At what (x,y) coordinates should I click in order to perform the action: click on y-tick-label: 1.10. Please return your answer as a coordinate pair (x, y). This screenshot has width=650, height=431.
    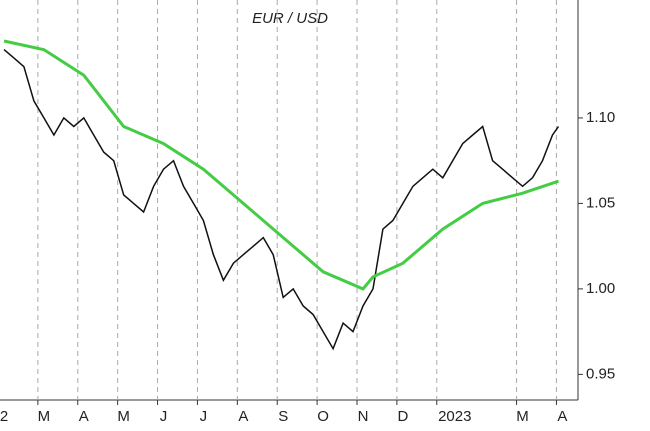
    Looking at the image, I should click on (600, 117).